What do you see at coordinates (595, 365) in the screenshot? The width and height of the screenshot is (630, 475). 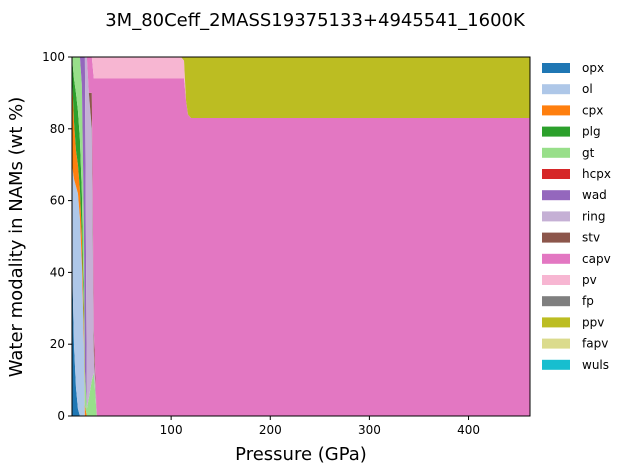 I see `legend-label-wuls: wuls` at bounding box center [595, 365].